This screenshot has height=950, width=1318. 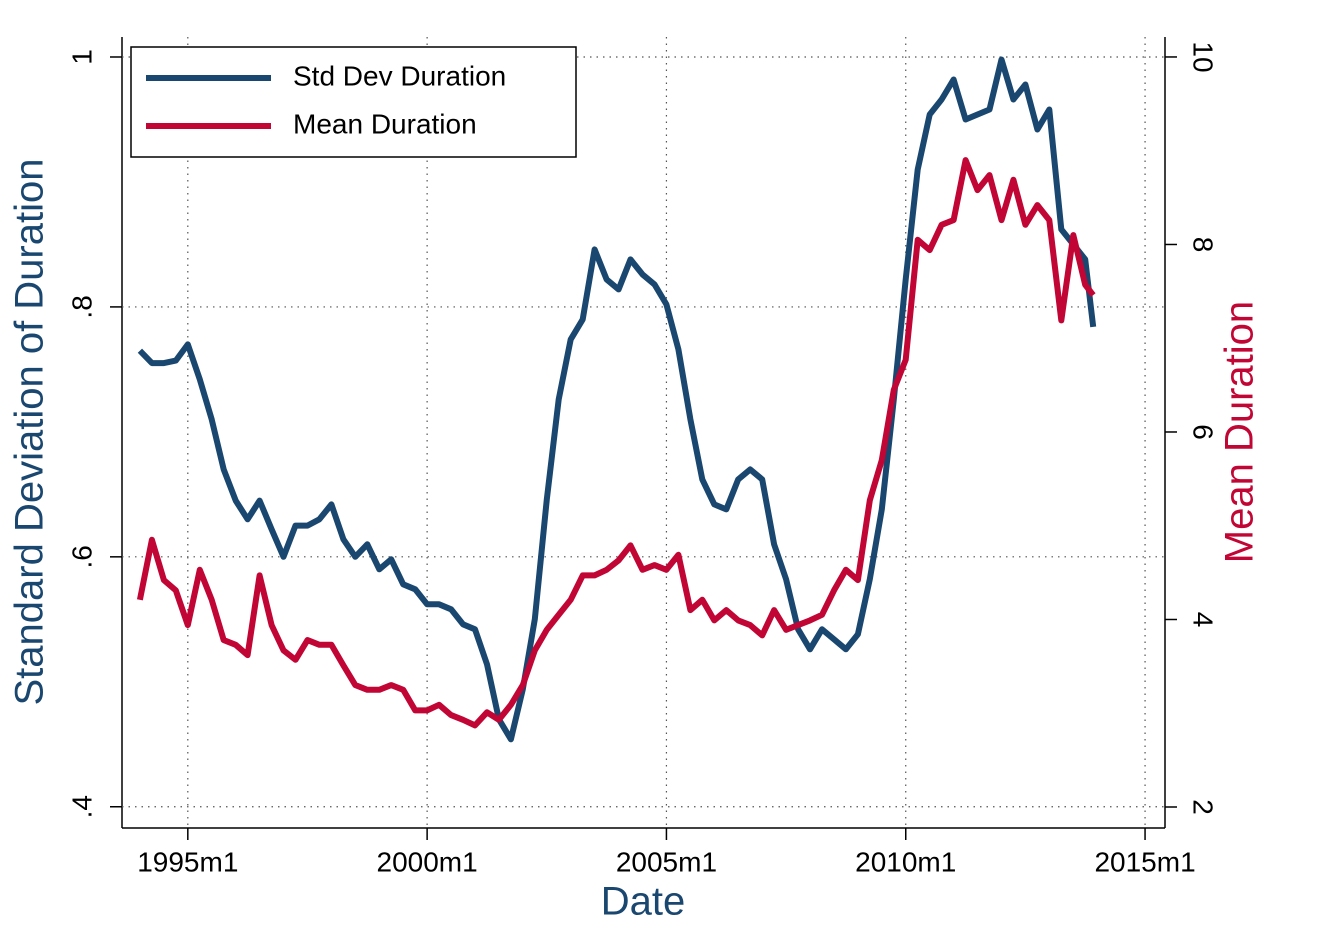 I want to click on y-tick-label: 1, so click(x=81, y=57).